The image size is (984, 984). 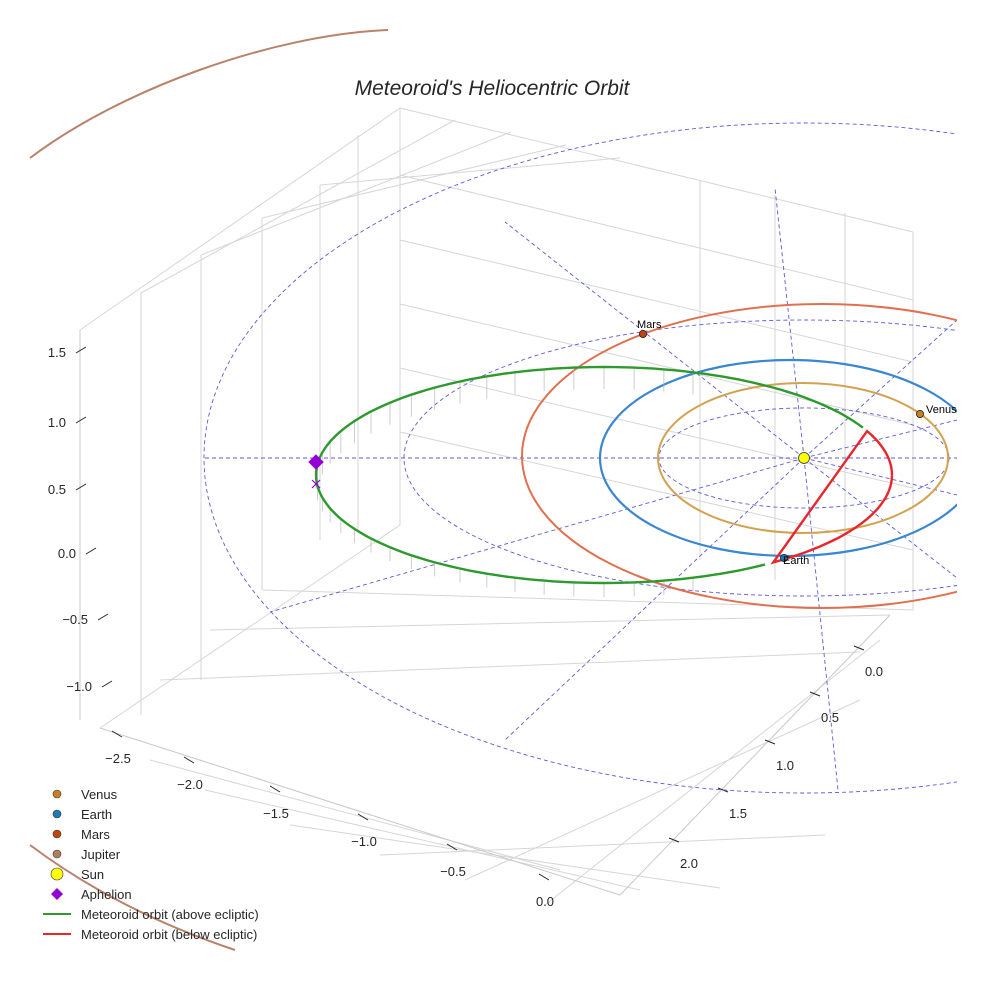 I want to click on z-tick-label: 0.5, so click(x=57, y=489).